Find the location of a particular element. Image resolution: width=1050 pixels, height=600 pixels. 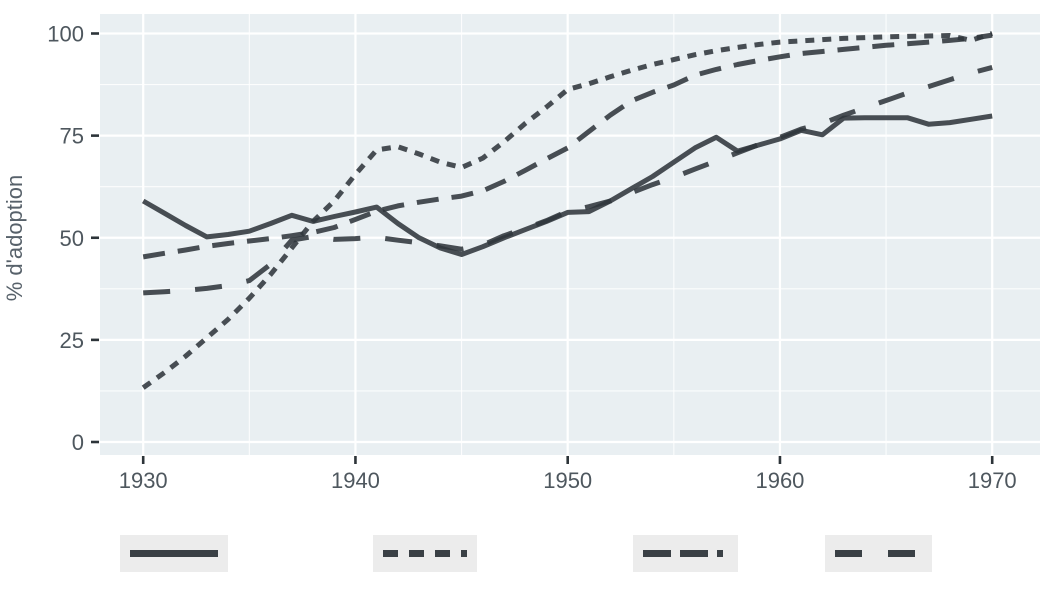

legend-key-poele is located at coordinates (685, 553).